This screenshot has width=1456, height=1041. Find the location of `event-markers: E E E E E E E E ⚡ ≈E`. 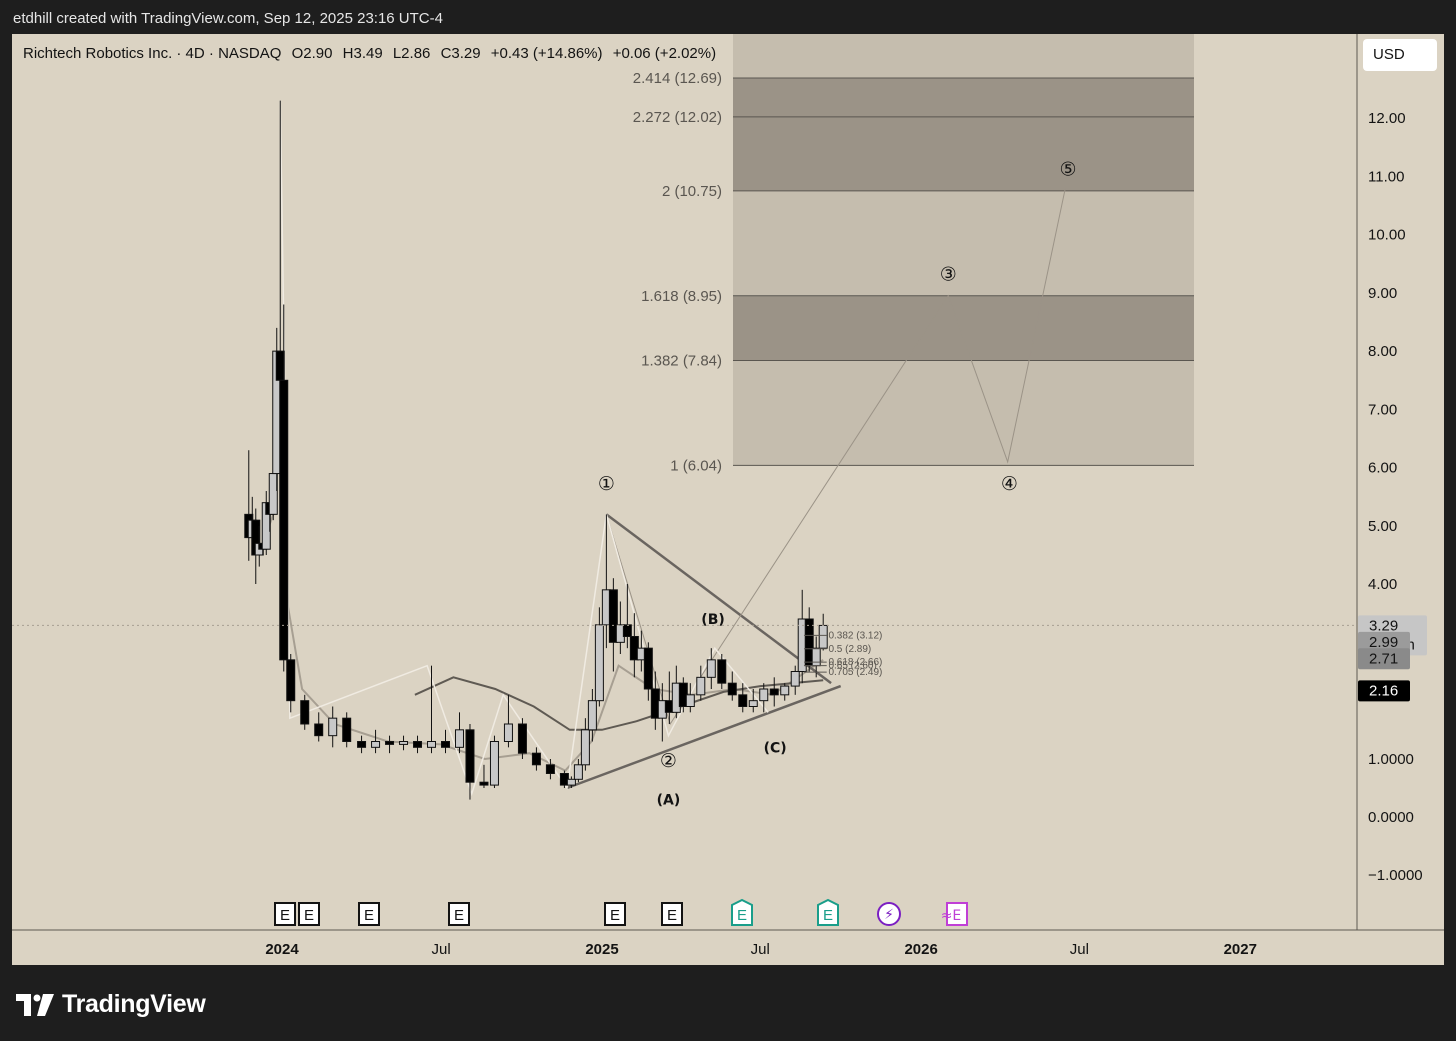

event-markers: E E E E E E E E ⚡ ≈E is located at coordinates (621, 912).